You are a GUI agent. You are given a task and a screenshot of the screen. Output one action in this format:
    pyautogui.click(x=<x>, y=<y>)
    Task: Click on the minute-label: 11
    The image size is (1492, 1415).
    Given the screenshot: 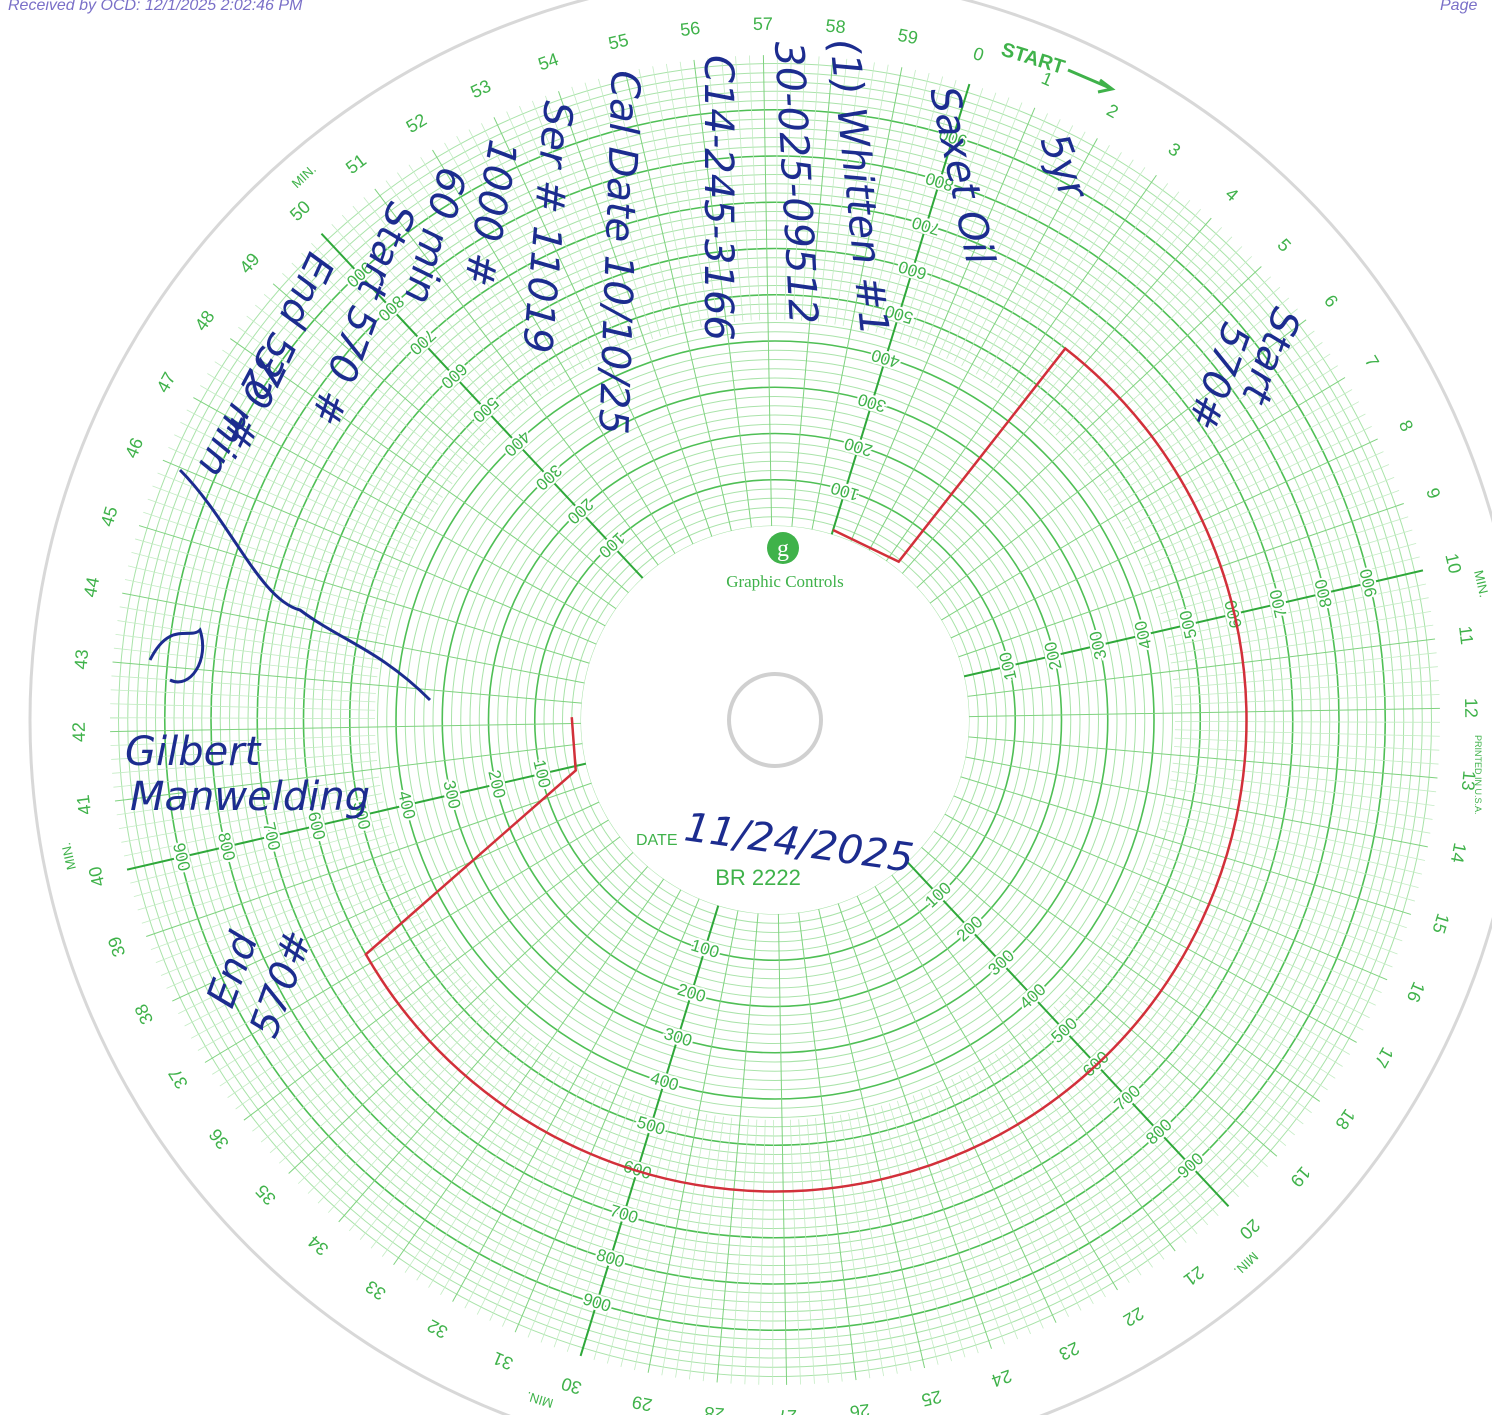 What is the action you would take?
    pyautogui.click(x=1466, y=635)
    